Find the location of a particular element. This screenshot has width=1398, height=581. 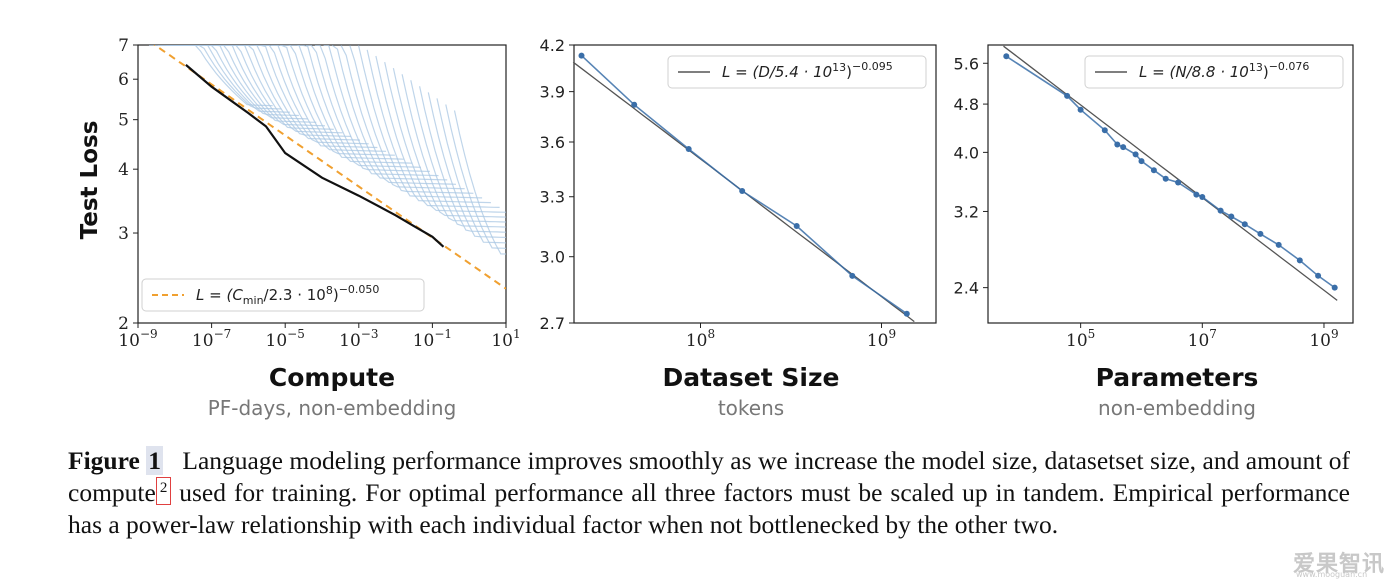

compute-efficient-frontier is located at coordinates (315, 156).